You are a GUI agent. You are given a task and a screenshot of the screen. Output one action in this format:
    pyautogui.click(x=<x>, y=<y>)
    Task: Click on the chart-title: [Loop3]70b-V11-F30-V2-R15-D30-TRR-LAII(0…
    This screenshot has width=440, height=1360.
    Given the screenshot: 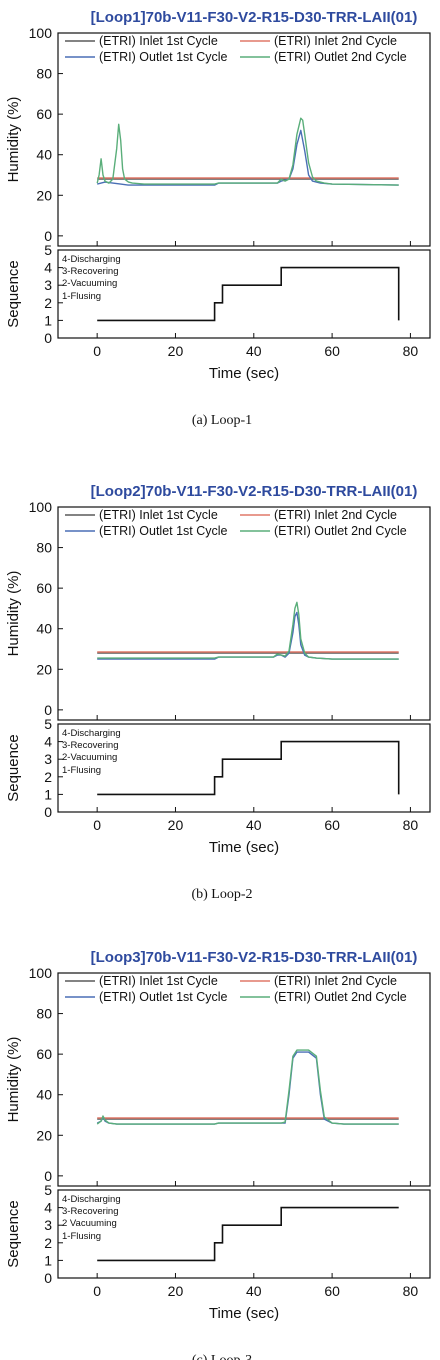 What is the action you would take?
    pyautogui.click(x=254, y=957)
    